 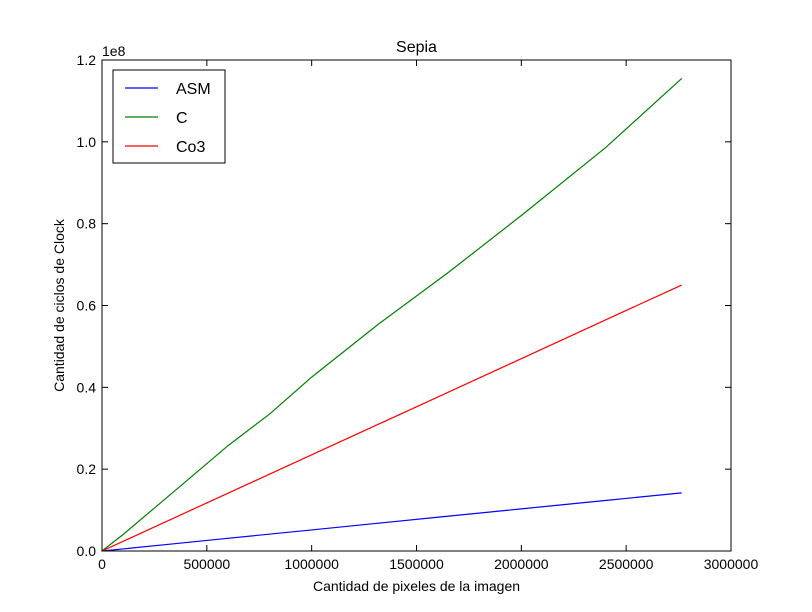 I want to click on legend-label-co3: Co3, so click(x=190, y=147).